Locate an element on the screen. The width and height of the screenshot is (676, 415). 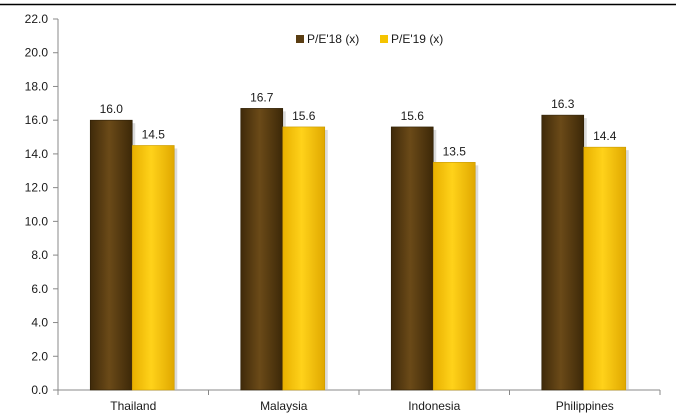
y-tick-label: 20.0 is located at coordinates (37, 53).